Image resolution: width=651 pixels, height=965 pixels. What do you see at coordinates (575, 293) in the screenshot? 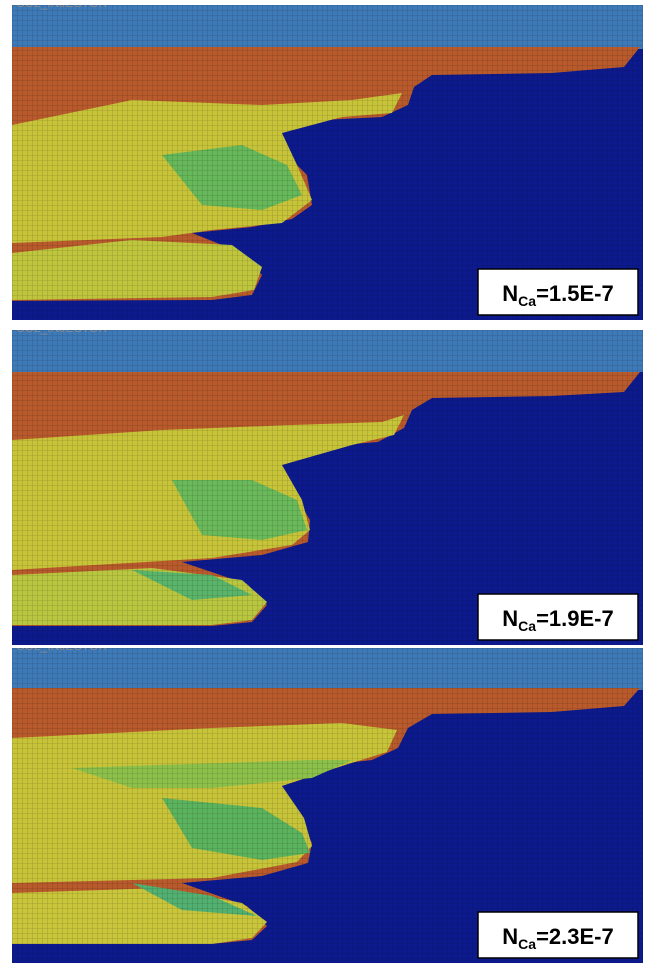
I see `label-value: =1.5E-7` at bounding box center [575, 293].